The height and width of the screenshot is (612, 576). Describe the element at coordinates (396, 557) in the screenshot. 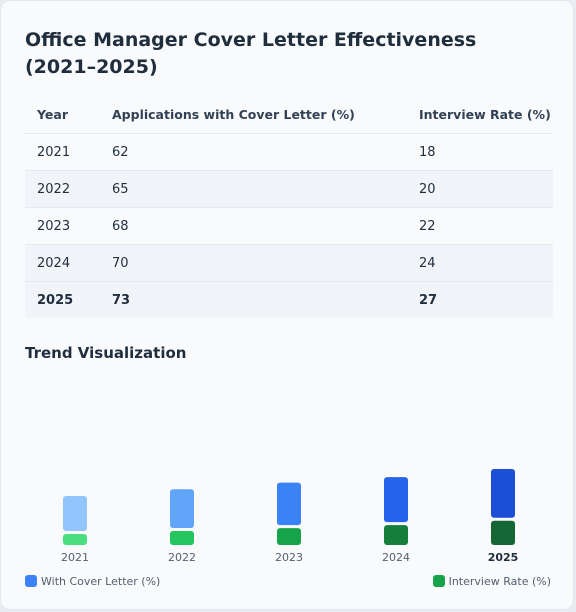

I see `x-tick-label: 2024` at that location.